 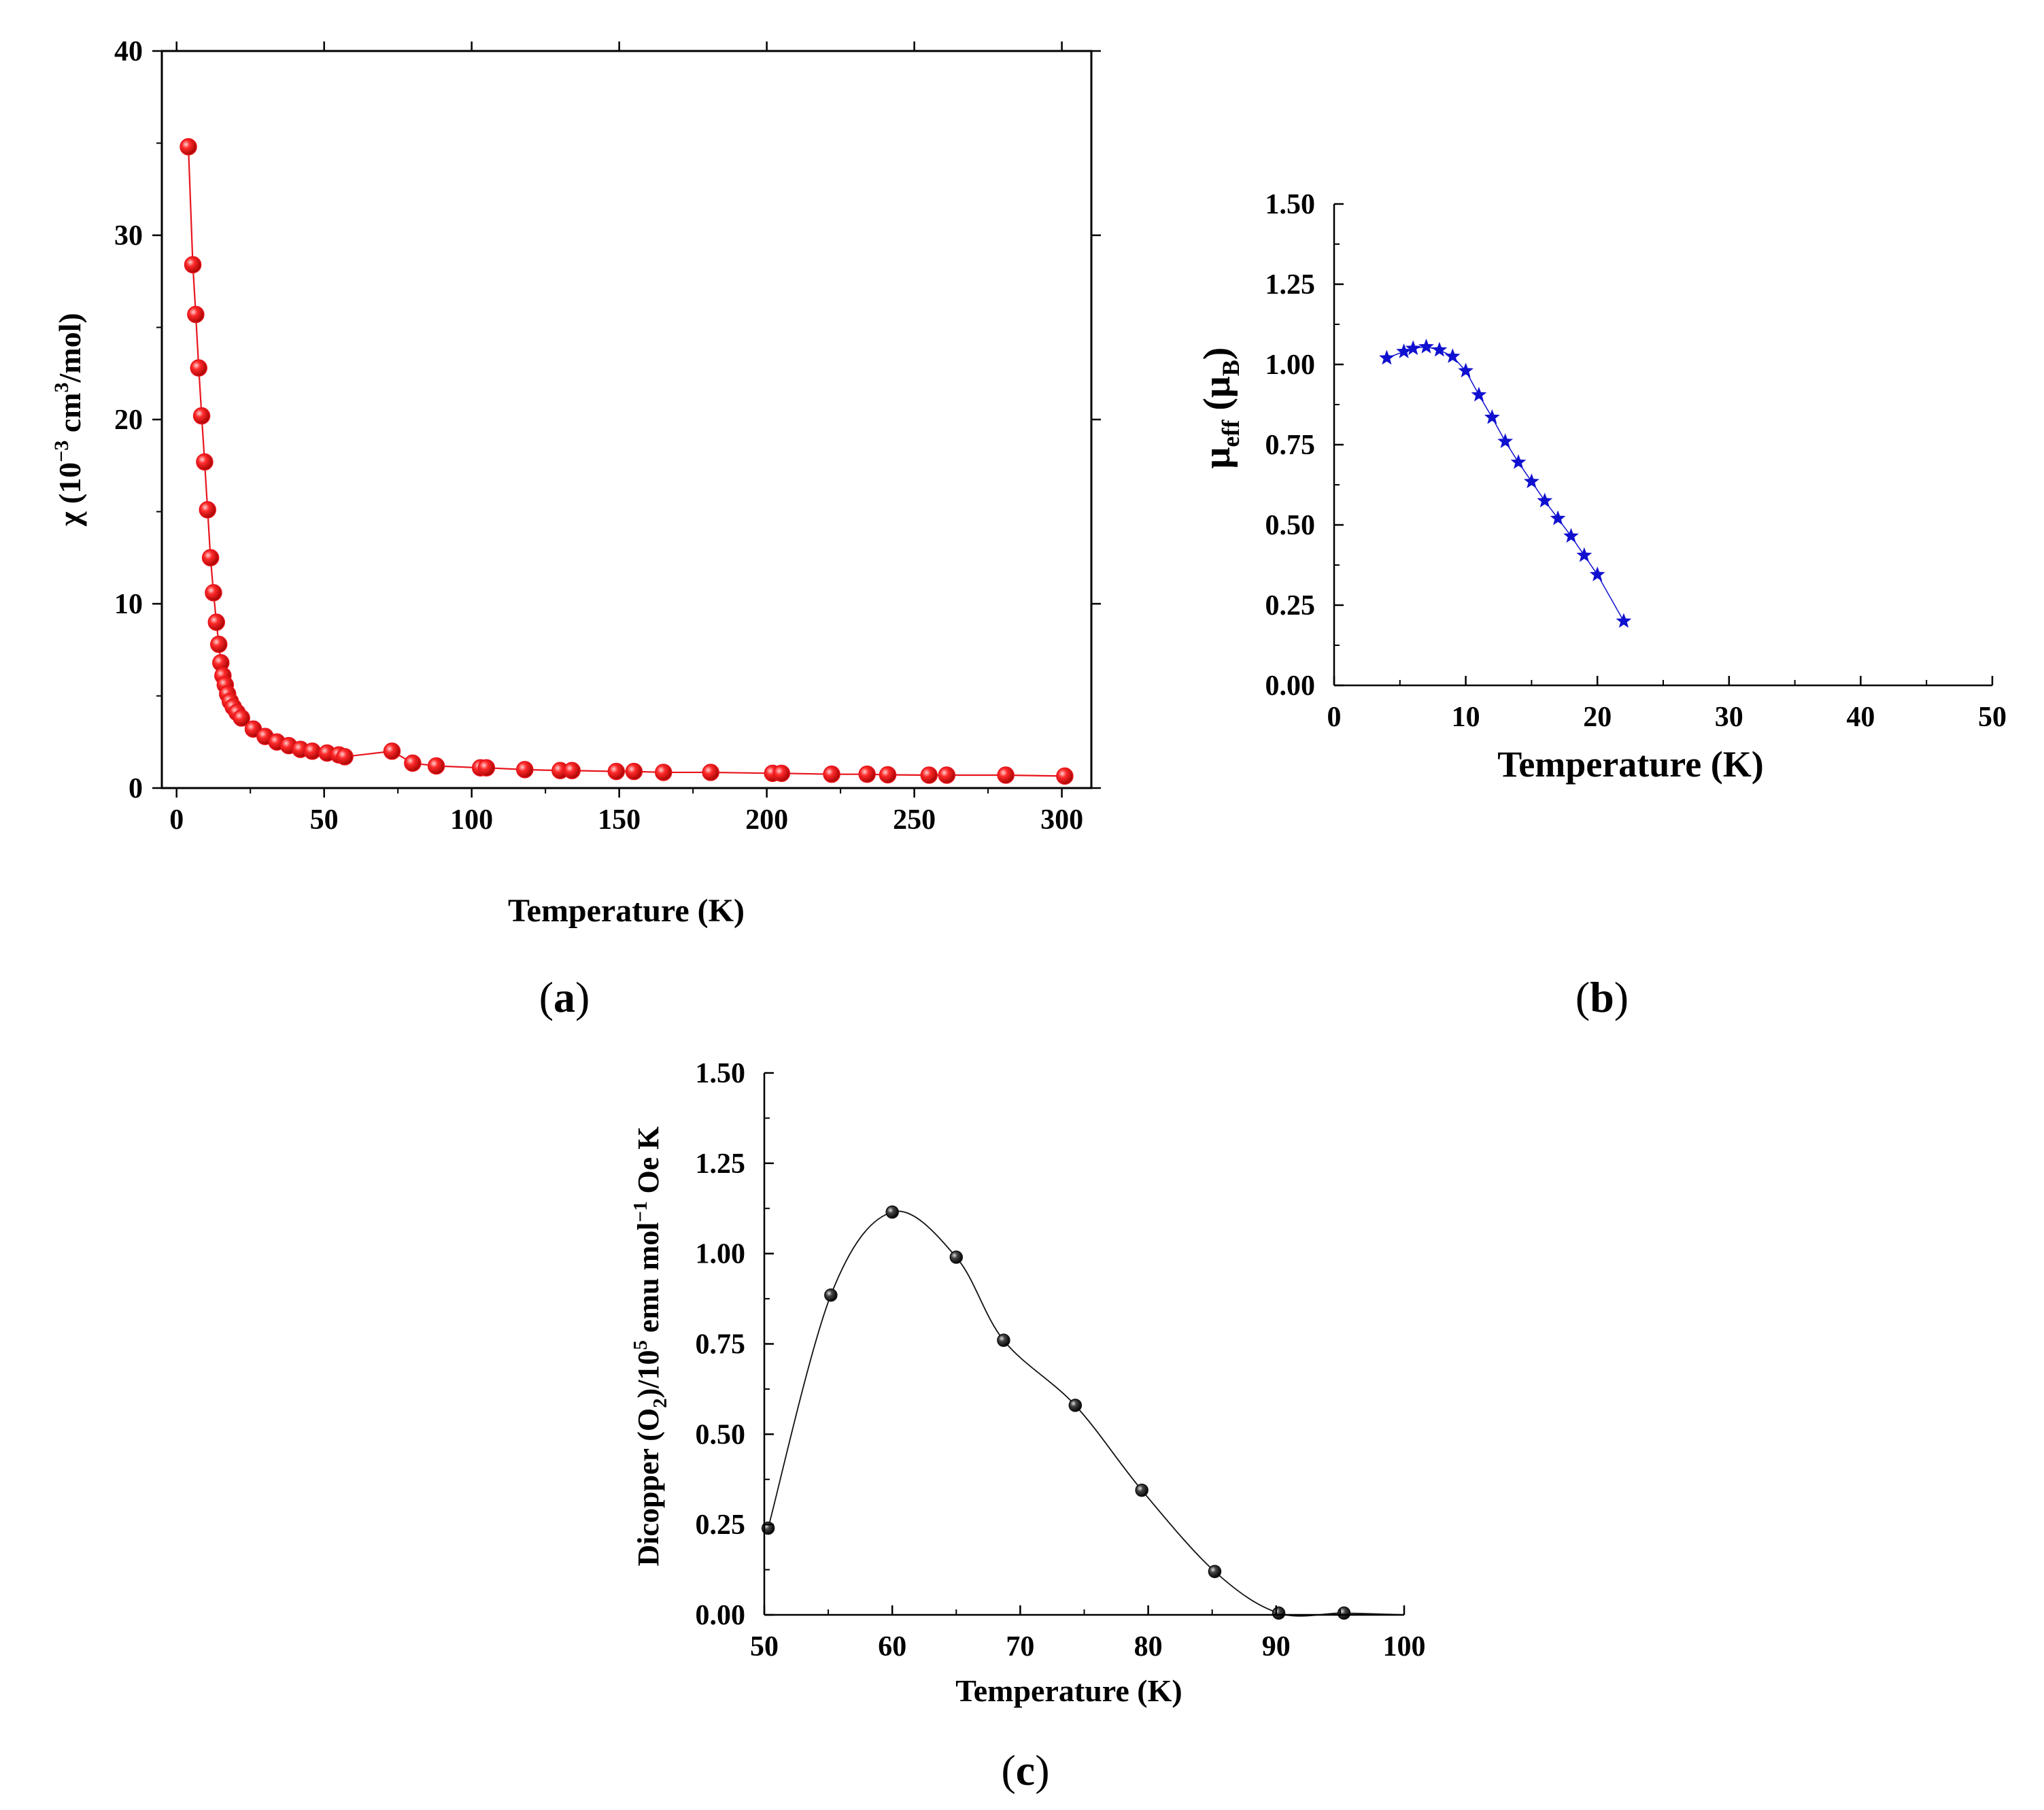 I want to click on x-tick-label: 90, so click(x=1276, y=1646).